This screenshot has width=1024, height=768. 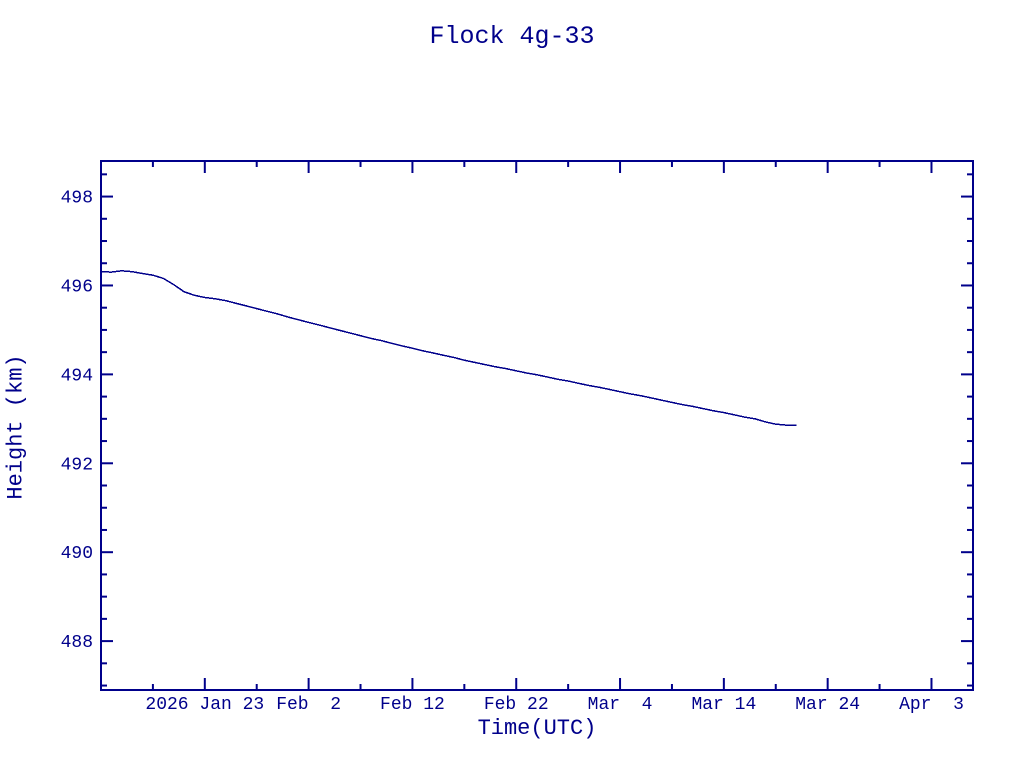 I want to click on chart-title: Flock 4g-33, so click(x=512, y=36).